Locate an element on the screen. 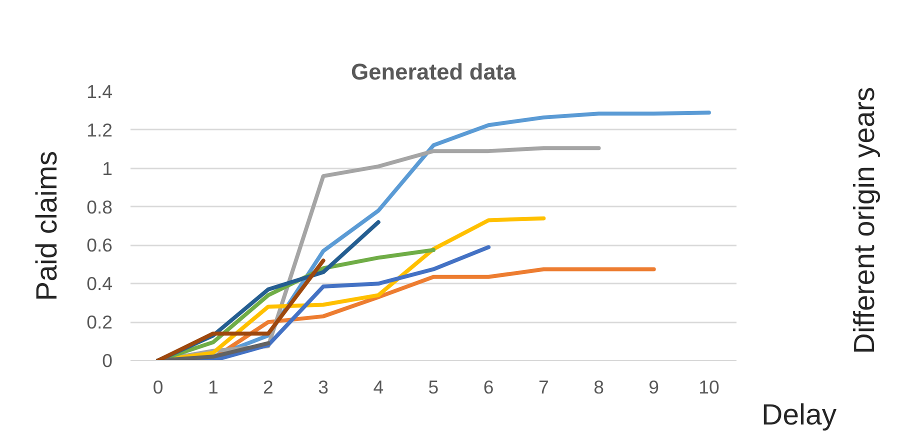  x-tick-label: 2 is located at coordinates (268, 387).